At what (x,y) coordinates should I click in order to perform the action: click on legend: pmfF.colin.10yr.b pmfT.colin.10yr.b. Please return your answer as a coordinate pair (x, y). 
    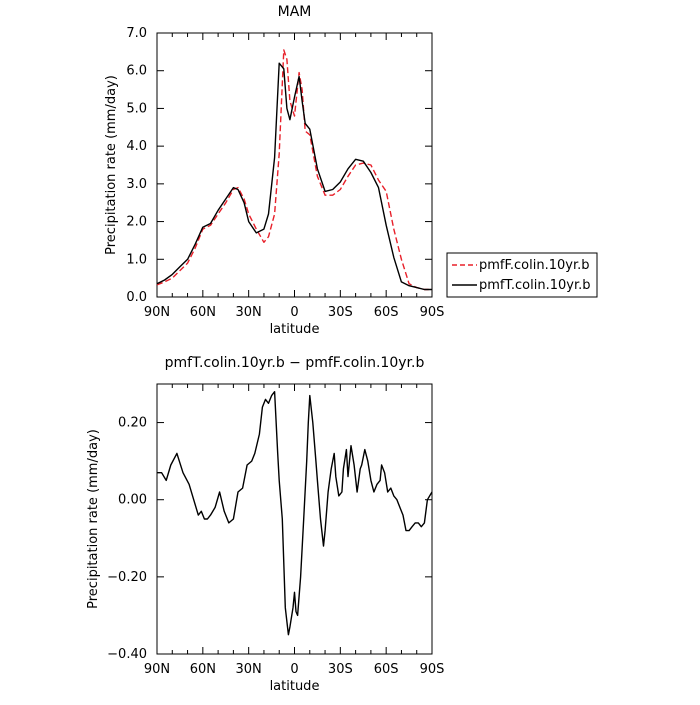
    Looking at the image, I should click on (522, 275).